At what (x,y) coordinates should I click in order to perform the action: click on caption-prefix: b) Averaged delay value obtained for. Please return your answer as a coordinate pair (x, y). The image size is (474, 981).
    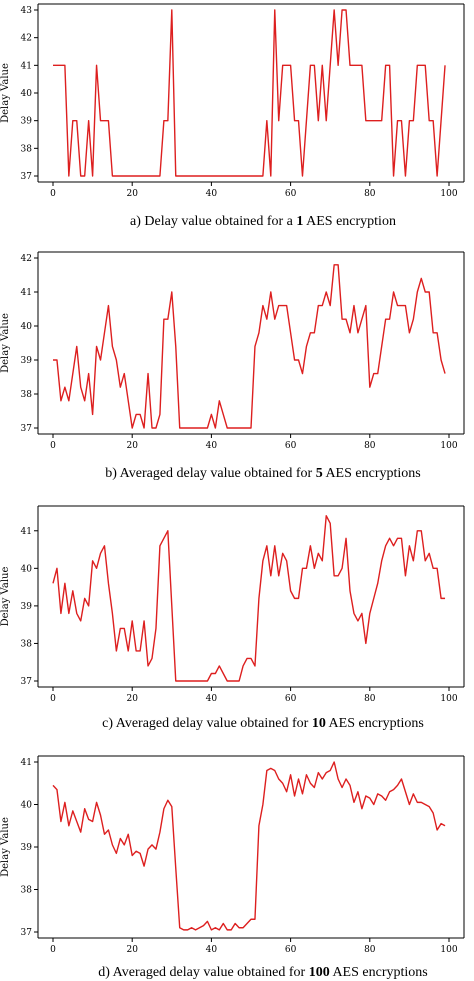
    Looking at the image, I should click on (210, 473).